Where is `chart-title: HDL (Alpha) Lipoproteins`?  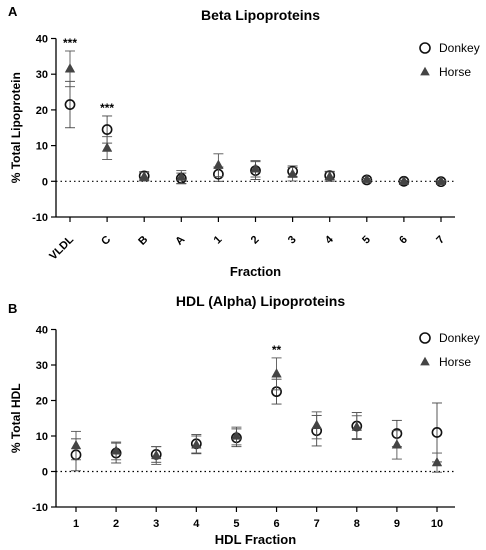 chart-title: HDL (Alpha) Lipoproteins is located at coordinates (260, 301).